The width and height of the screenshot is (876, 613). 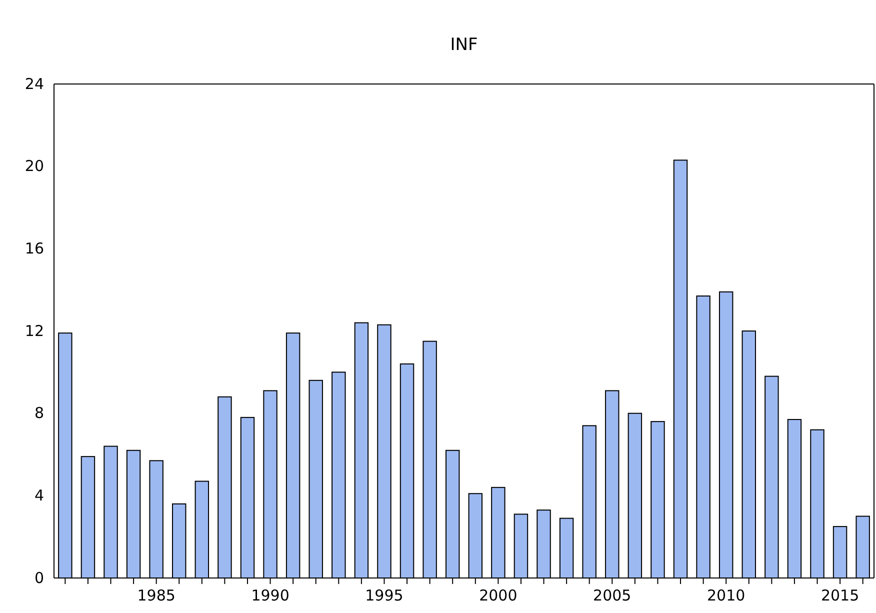 What do you see at coordinates (726, 595) in the screenshot?
I see `x-tick-label: 2010` at bounding box center [726, 595].